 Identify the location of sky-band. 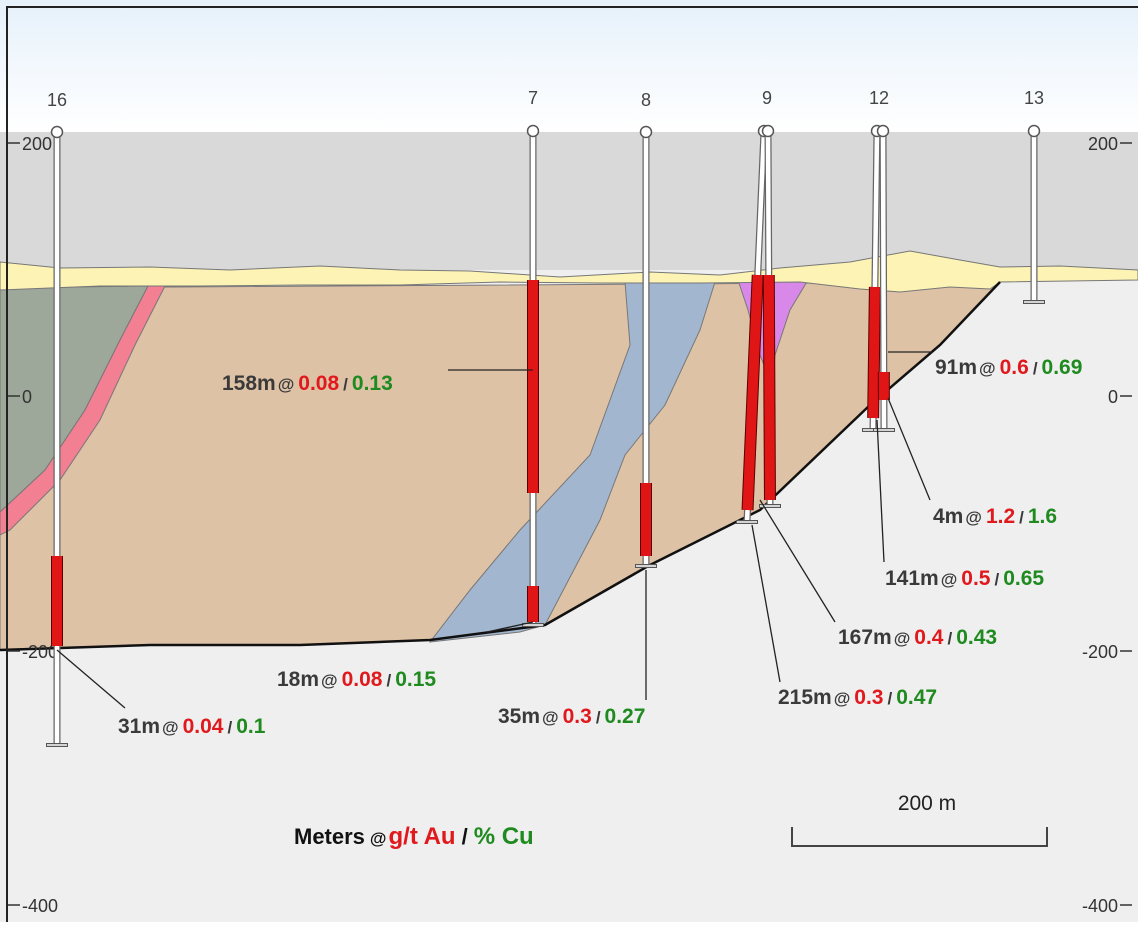
(569, 66).